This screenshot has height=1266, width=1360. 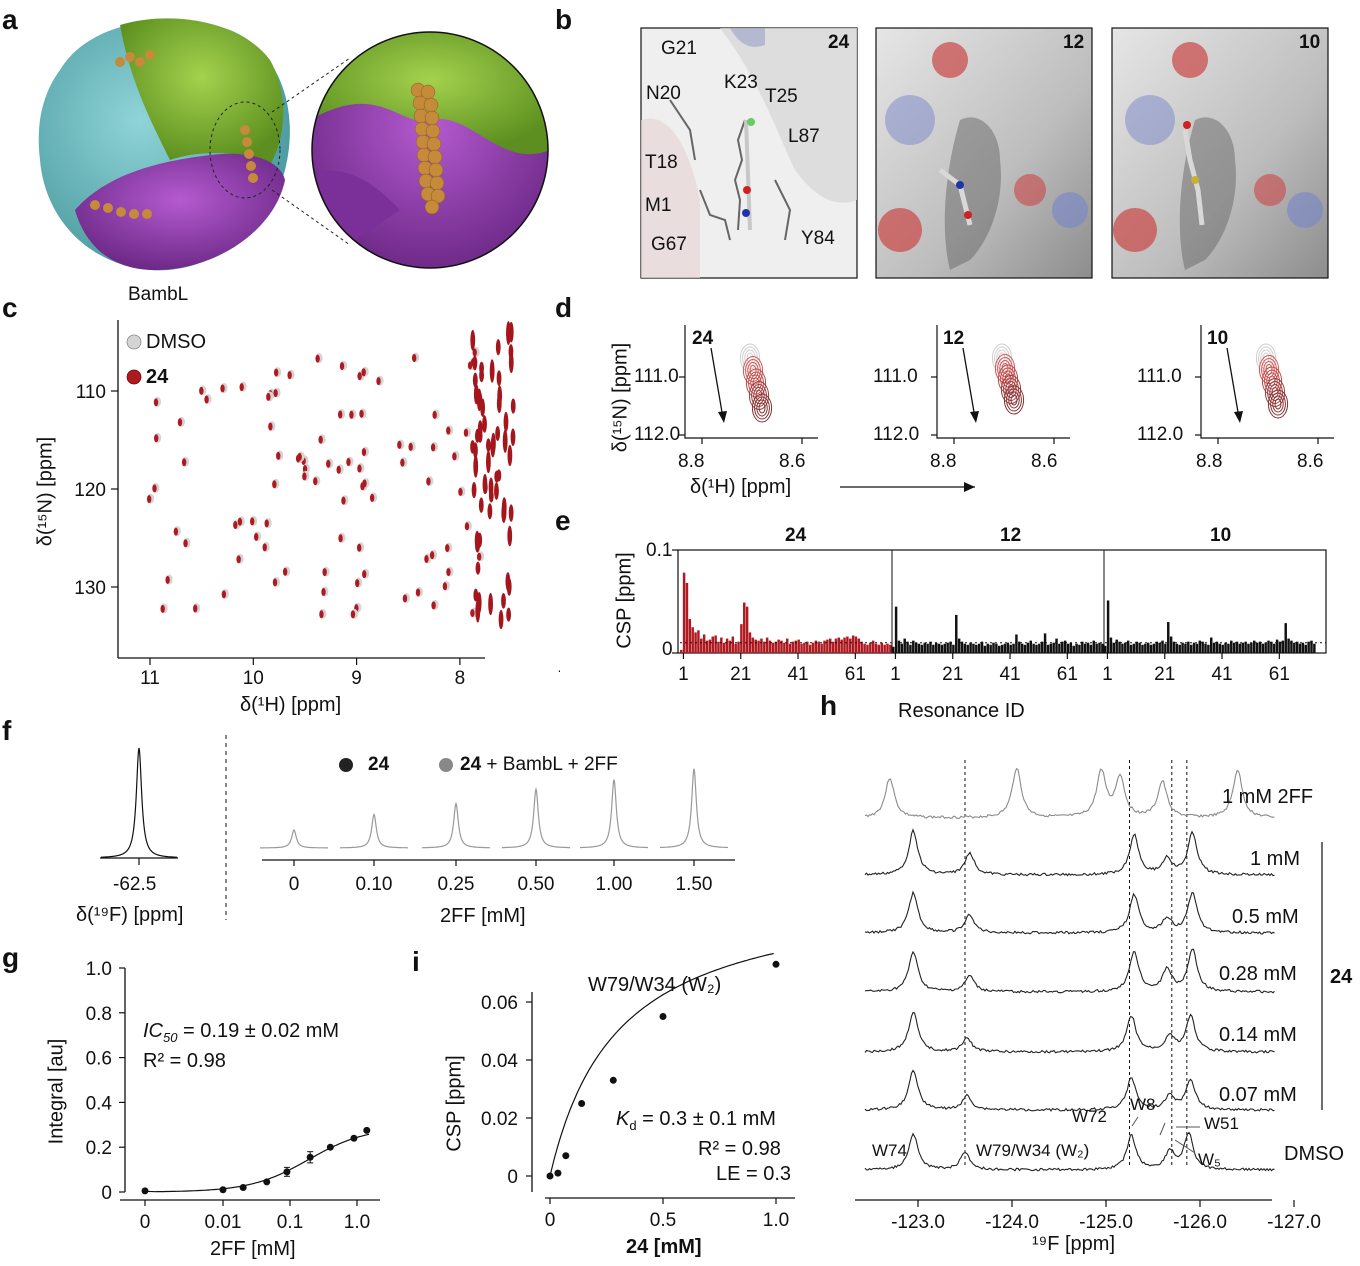 What do you see at coordinates (694, 884) in the screenshot?
I see `f-tick-label: 1.50` at bounding box center [694, 884].